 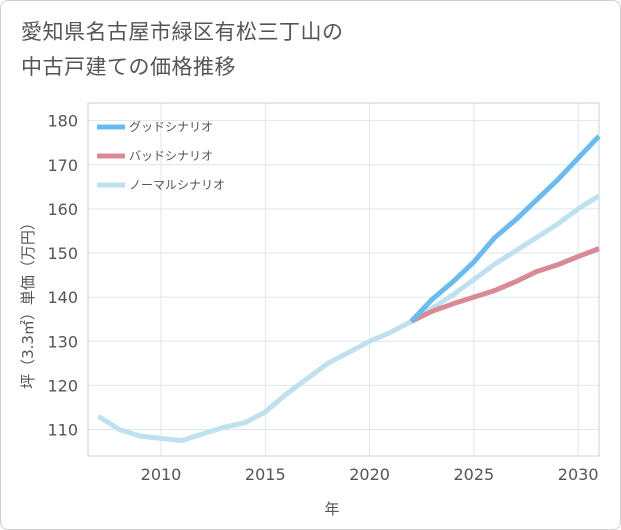 What do you see at coordinates (171, 156) in the screenshot?
I see `legend-label: バッドシナリオ` at bounding box center [171, 156].